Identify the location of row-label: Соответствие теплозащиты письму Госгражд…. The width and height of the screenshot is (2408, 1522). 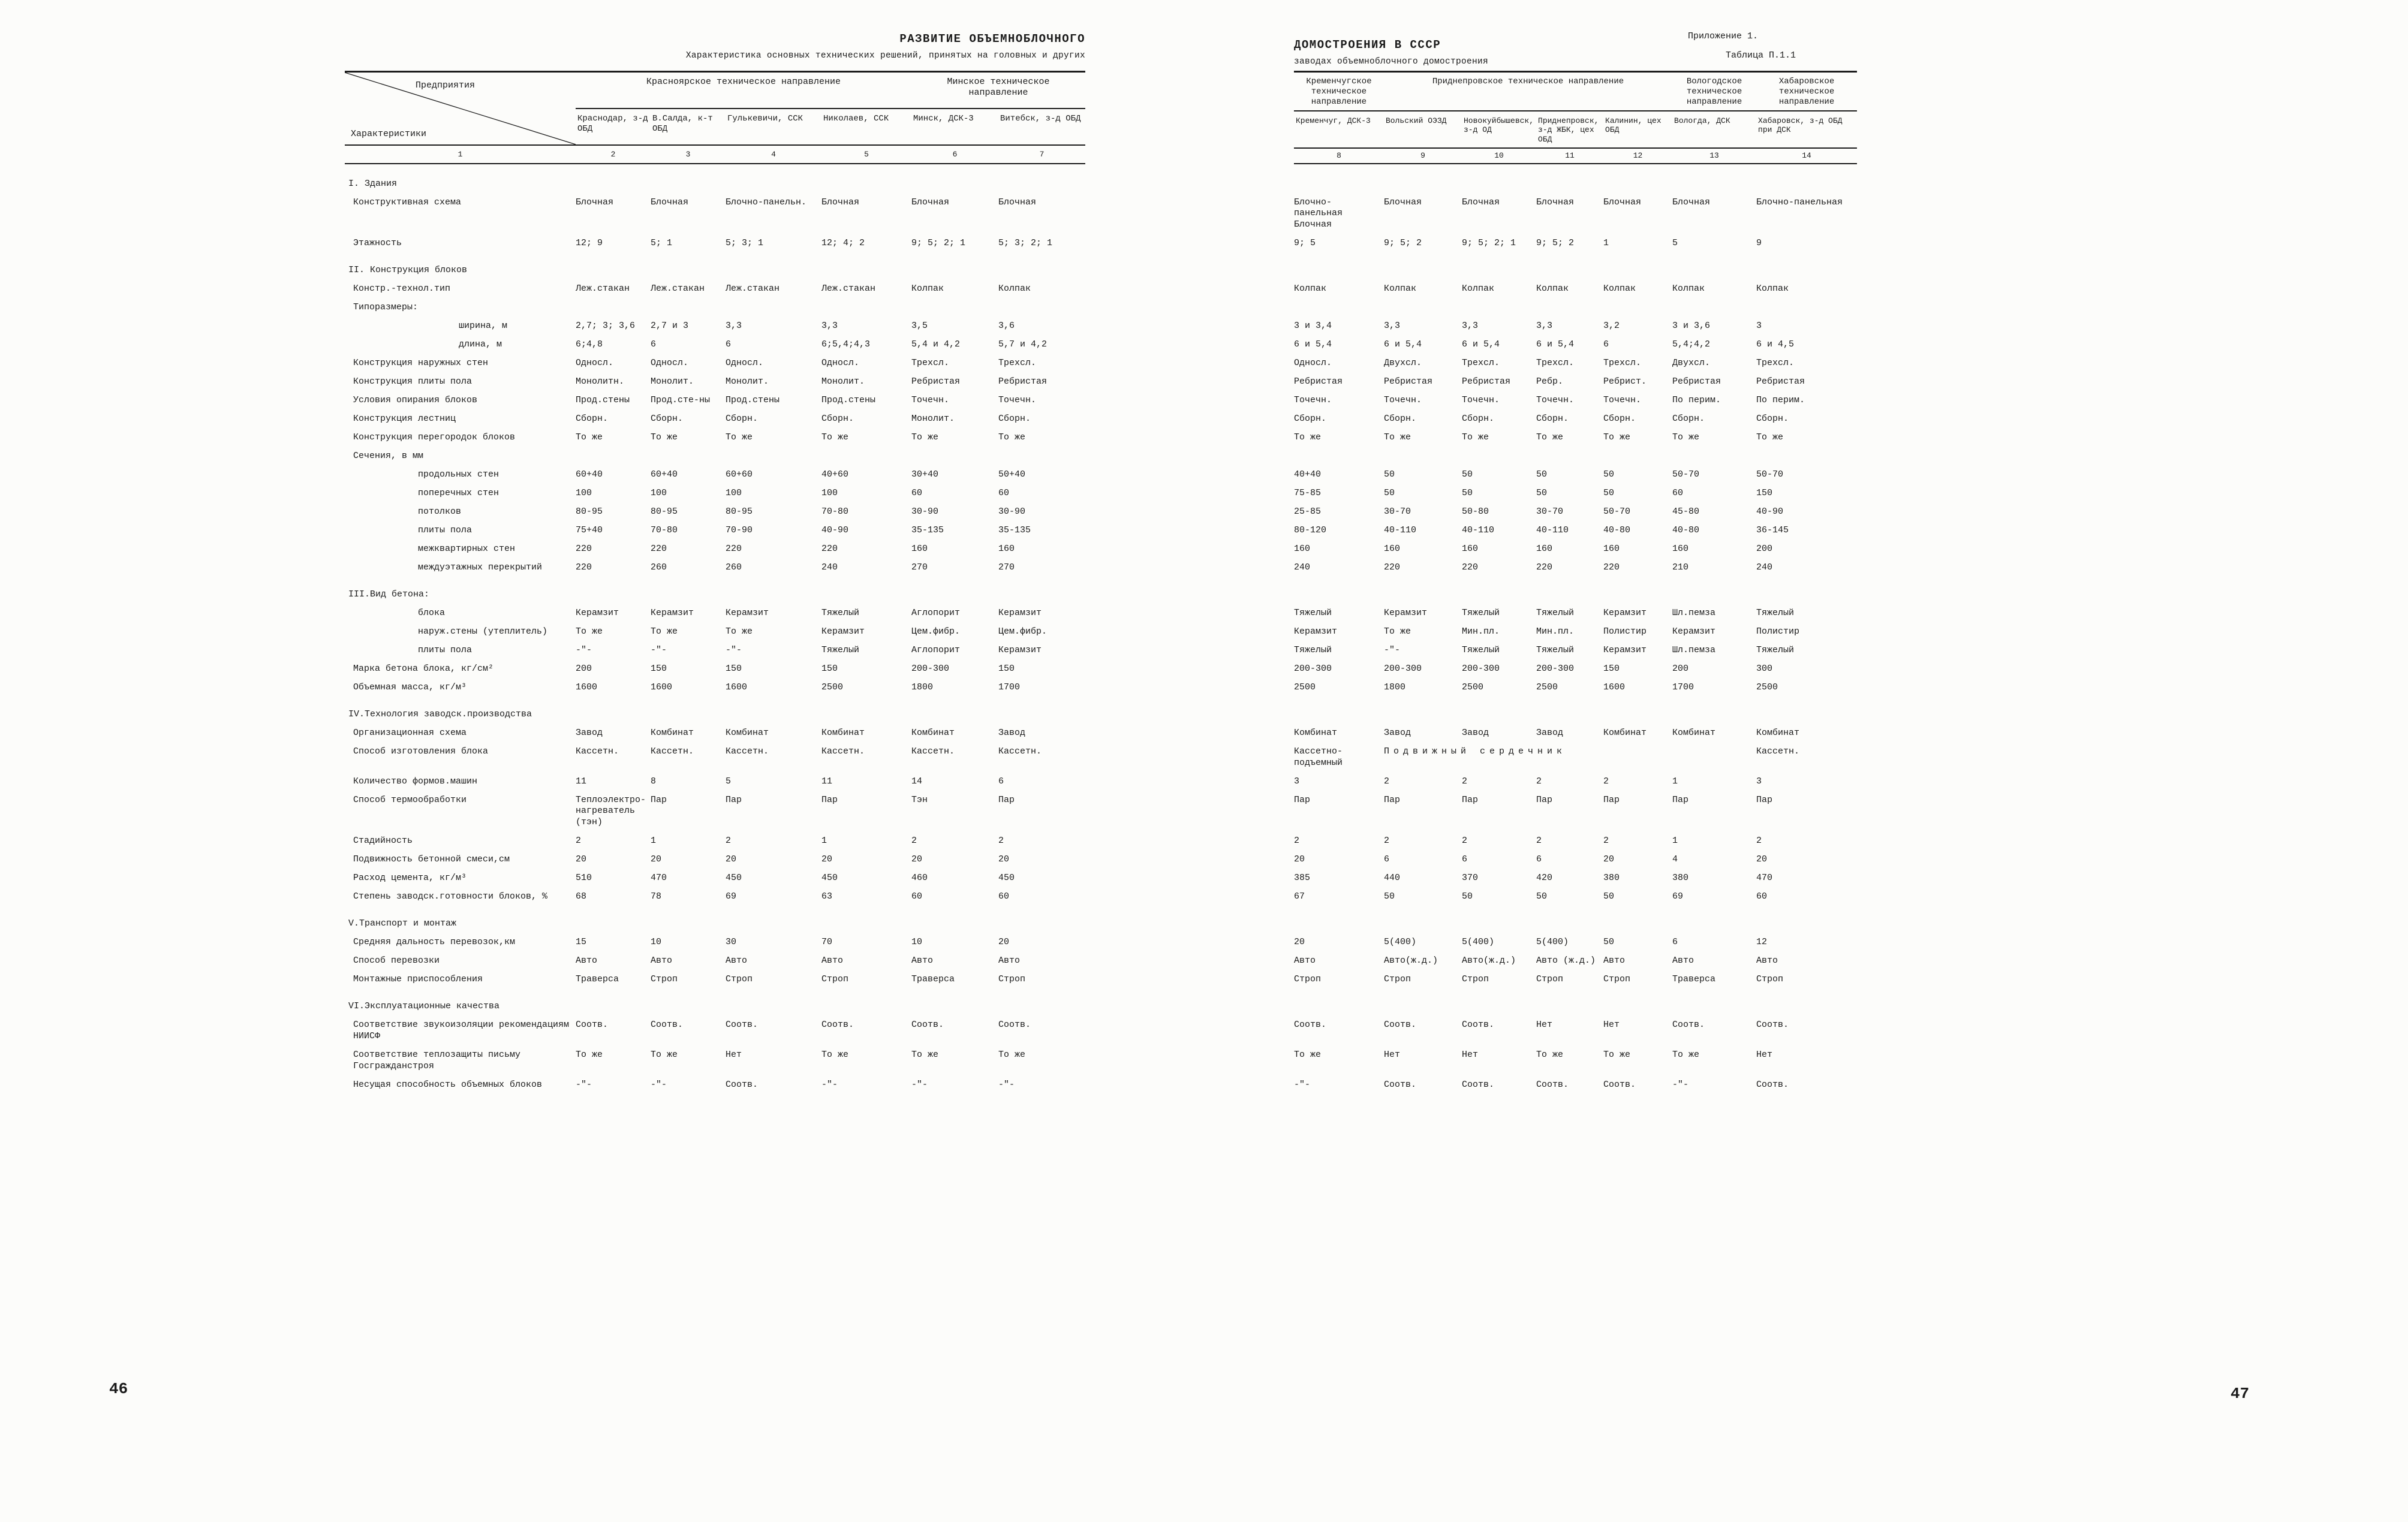
(437, 1060).